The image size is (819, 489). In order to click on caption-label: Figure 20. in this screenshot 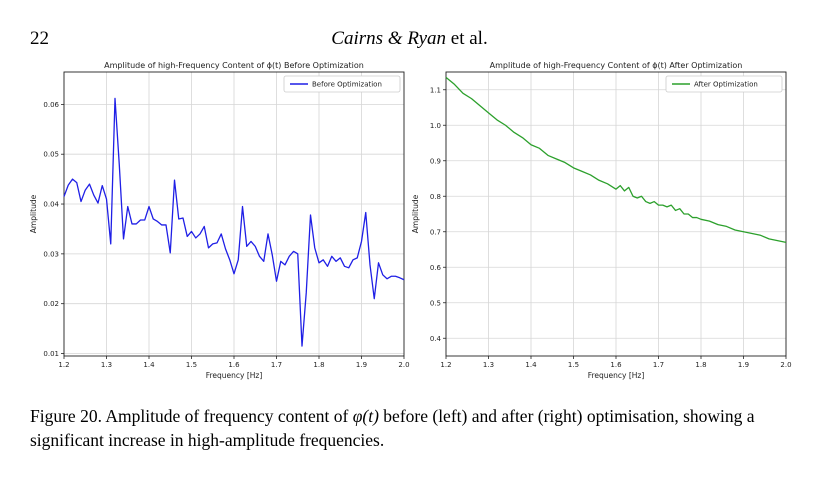, I will do `click(66, 416)`.